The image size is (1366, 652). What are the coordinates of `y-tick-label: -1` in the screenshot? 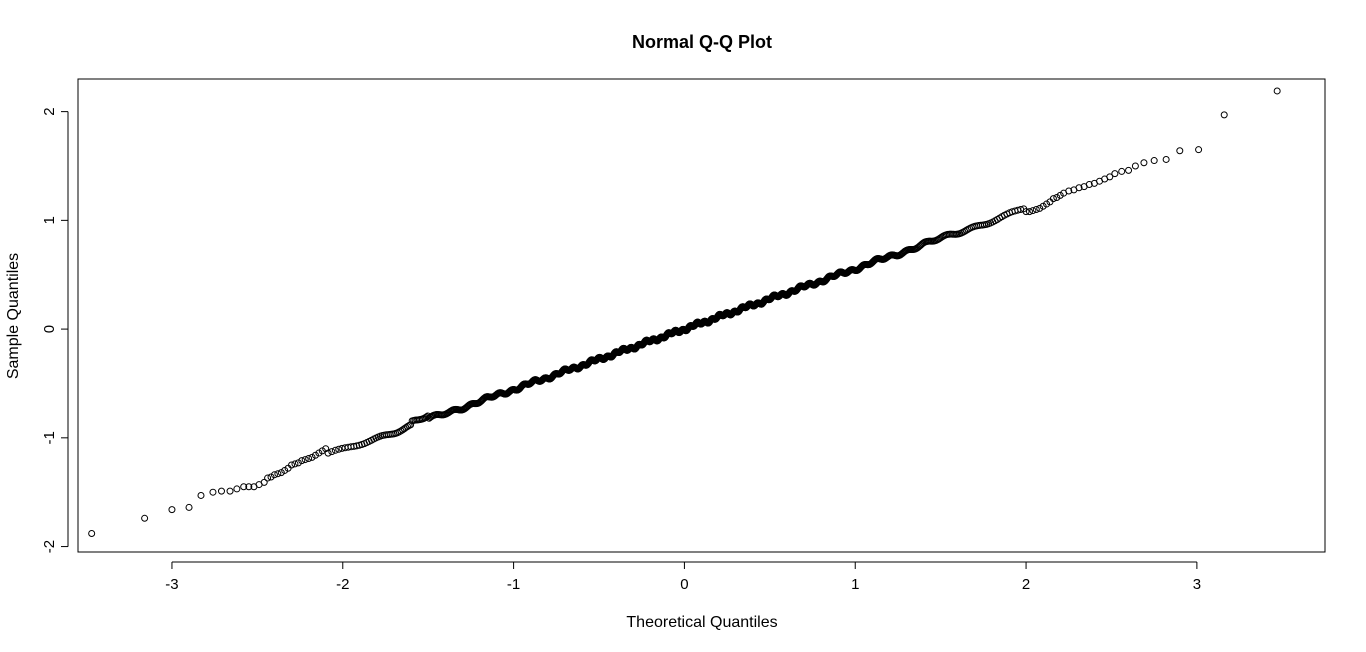 It's located at (49, 437).